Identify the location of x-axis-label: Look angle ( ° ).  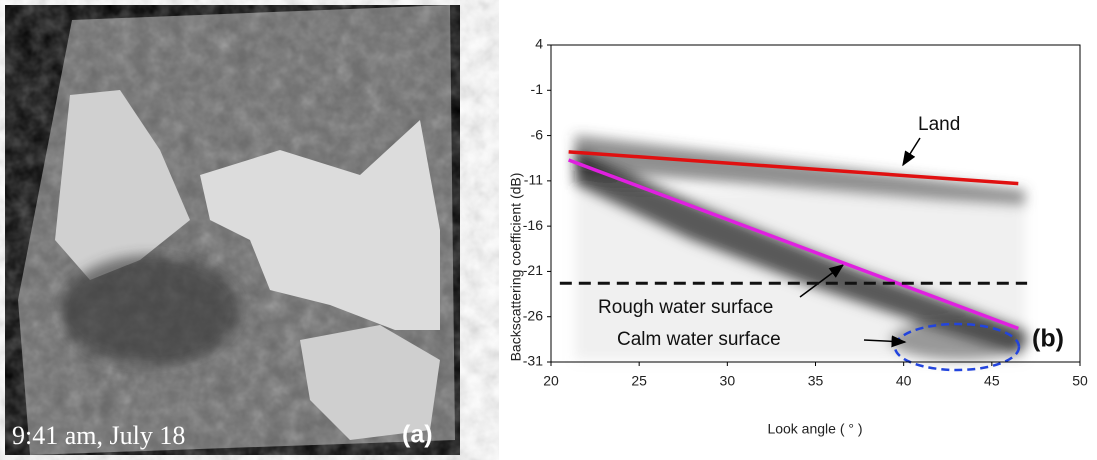
(814, 429).